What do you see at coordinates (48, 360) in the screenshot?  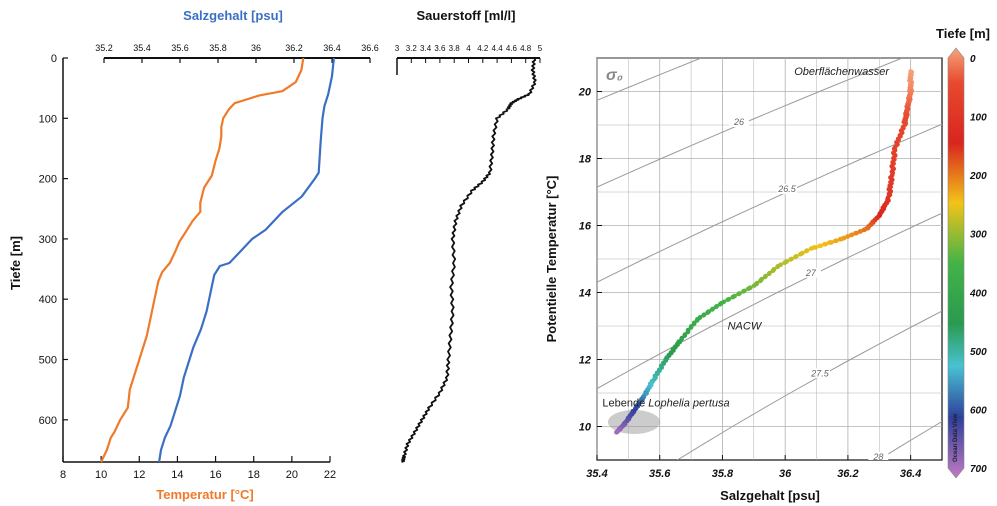 I see `depth-tick-label: 500` at bounding box center [48, 360].